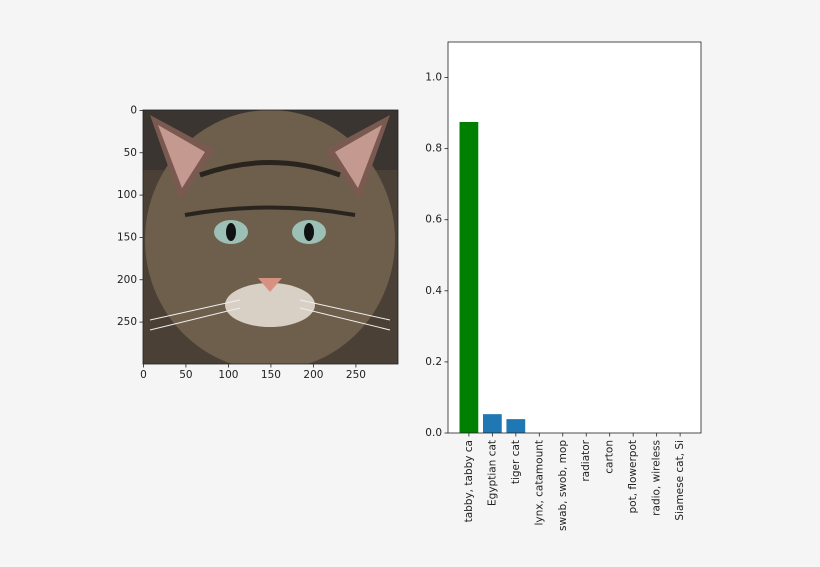 This screenshot has height=567, width=820. I want to click on x-tick-label: 100, so click(228, 375).